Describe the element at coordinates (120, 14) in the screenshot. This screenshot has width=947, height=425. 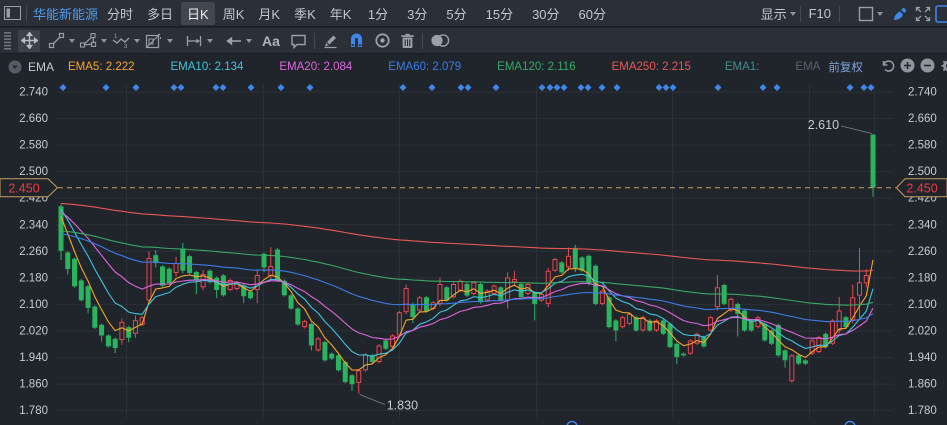
I see `tab-分时: 分时` at that location.